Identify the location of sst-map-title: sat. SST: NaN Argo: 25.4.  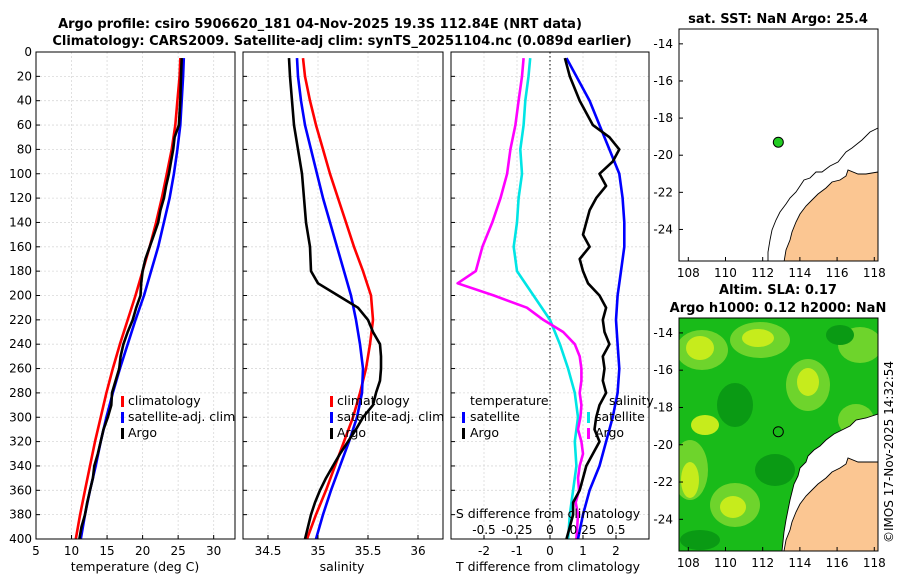
(778, 19).